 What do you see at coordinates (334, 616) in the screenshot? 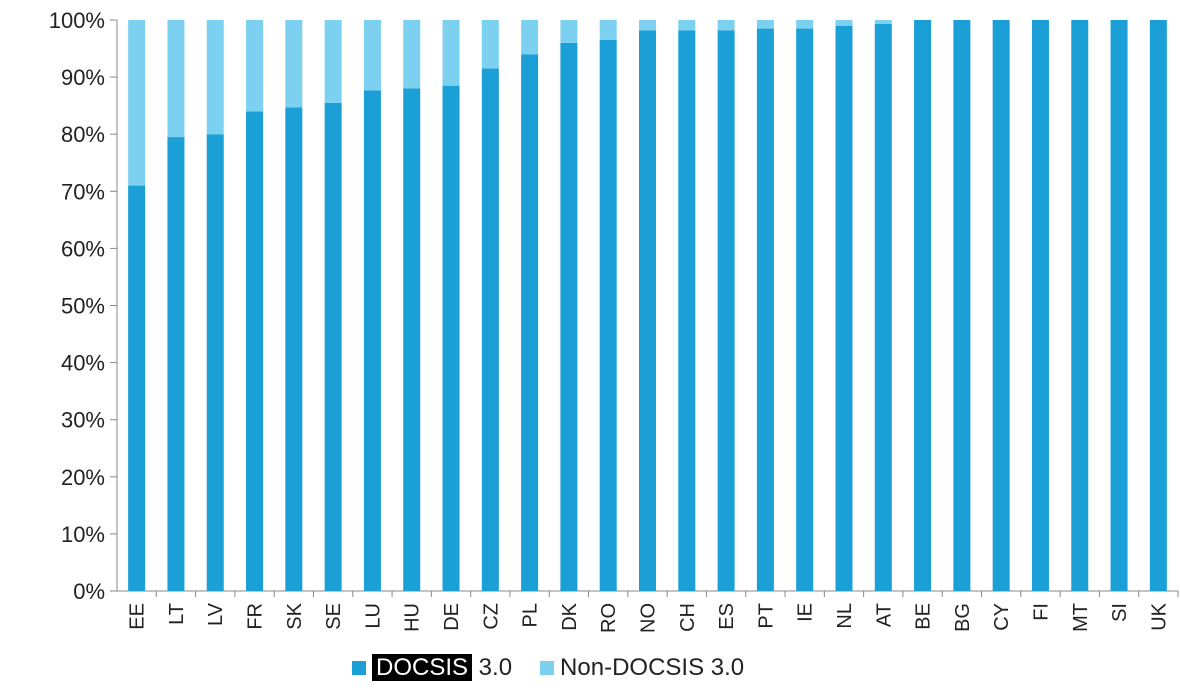
I see `x-tick-label-se: SE` at bounding box center [334, 616].